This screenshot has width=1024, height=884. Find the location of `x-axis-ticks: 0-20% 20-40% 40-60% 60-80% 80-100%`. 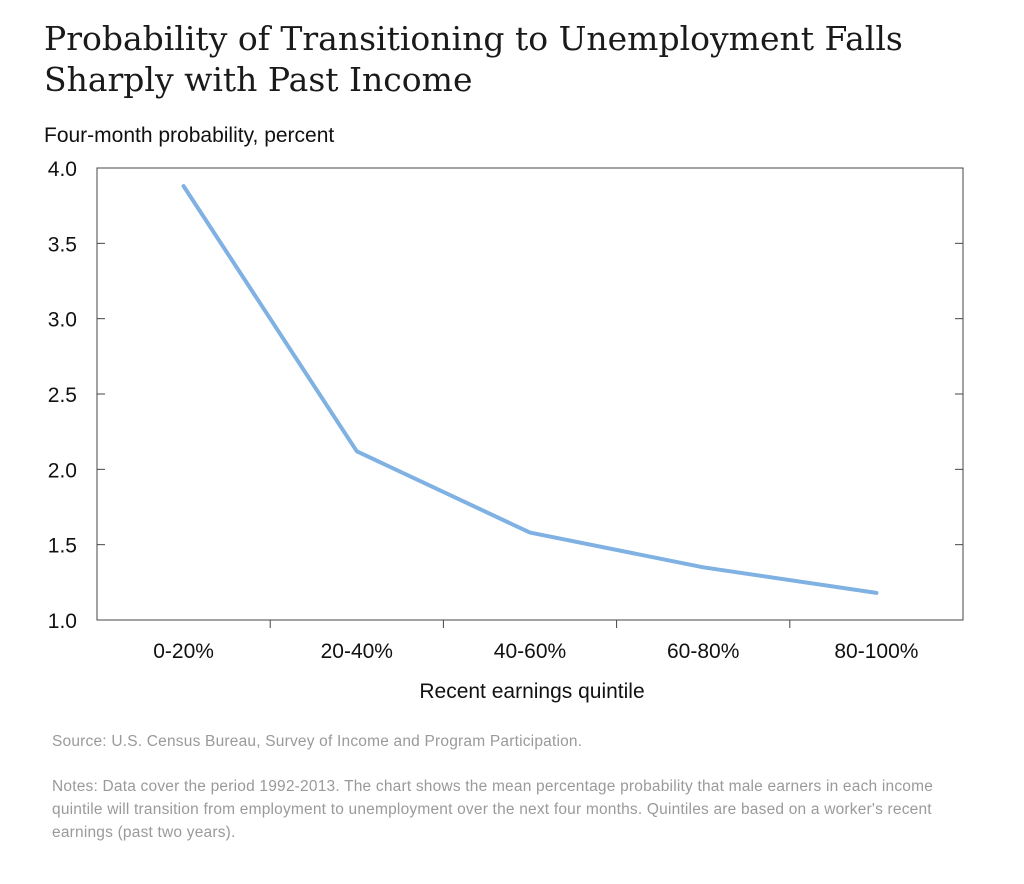

x-axis-ticks: 0-20% 20-40% 40-60% 60-80% 80-100% is located at coordinates (535, 641).